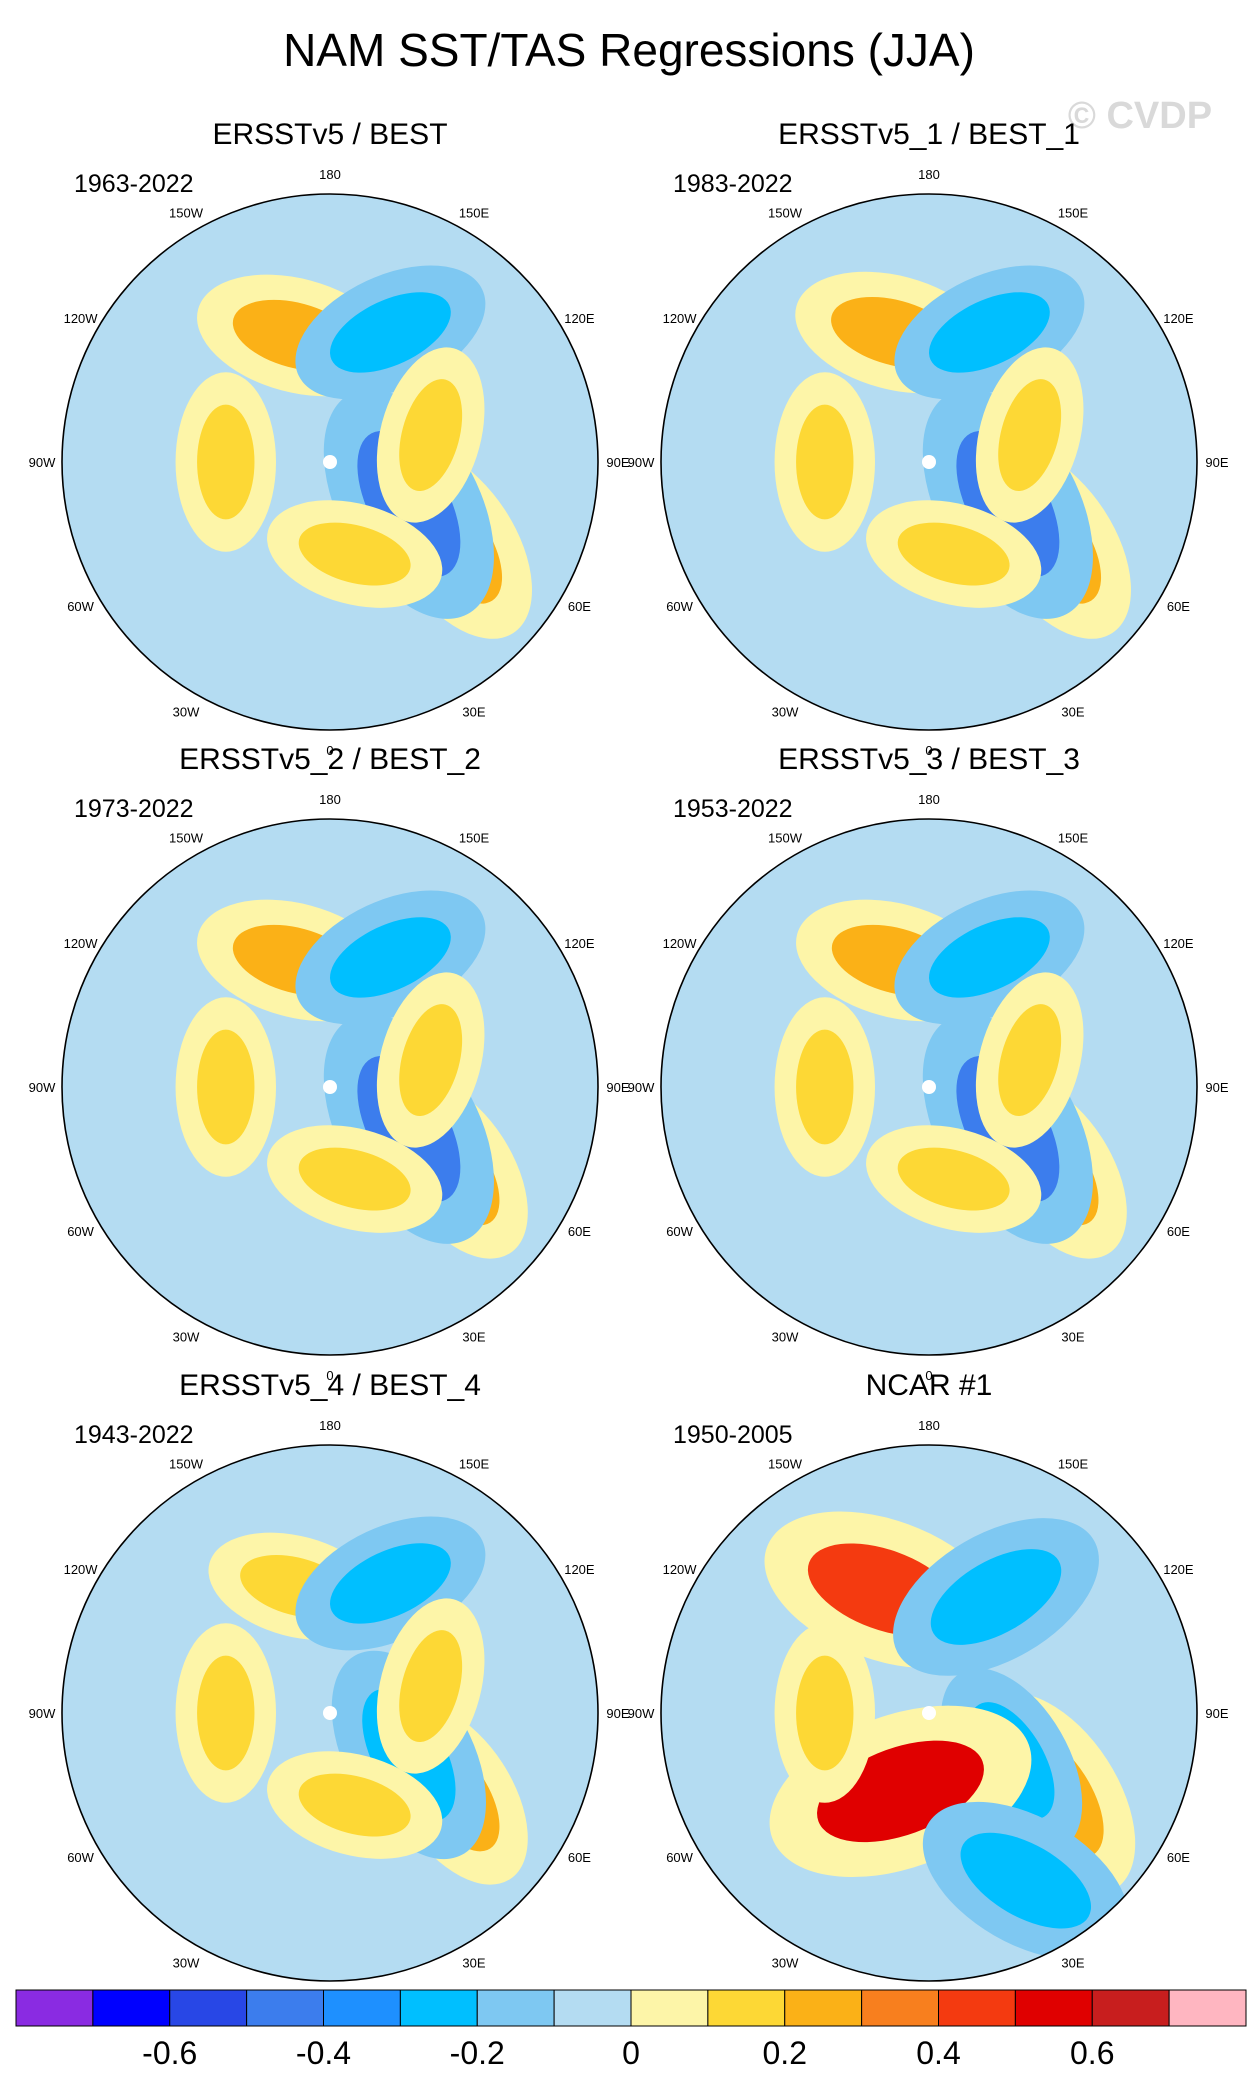  What do you see at coordinates (134, 809) in the screenshot?
I see `panel-period: 1973-2022` at bounding box center [134, 809].